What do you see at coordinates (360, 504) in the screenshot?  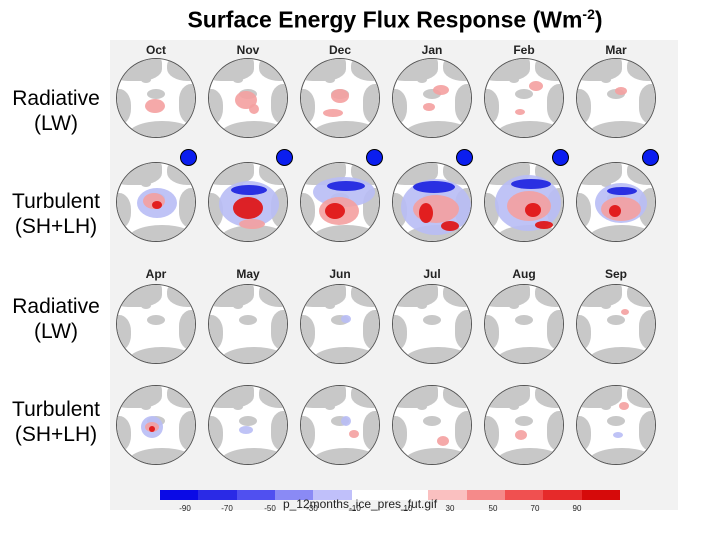 I see `image-caption: p_12months_ice_pres_fut.gif` at bounding box center [360, 504].